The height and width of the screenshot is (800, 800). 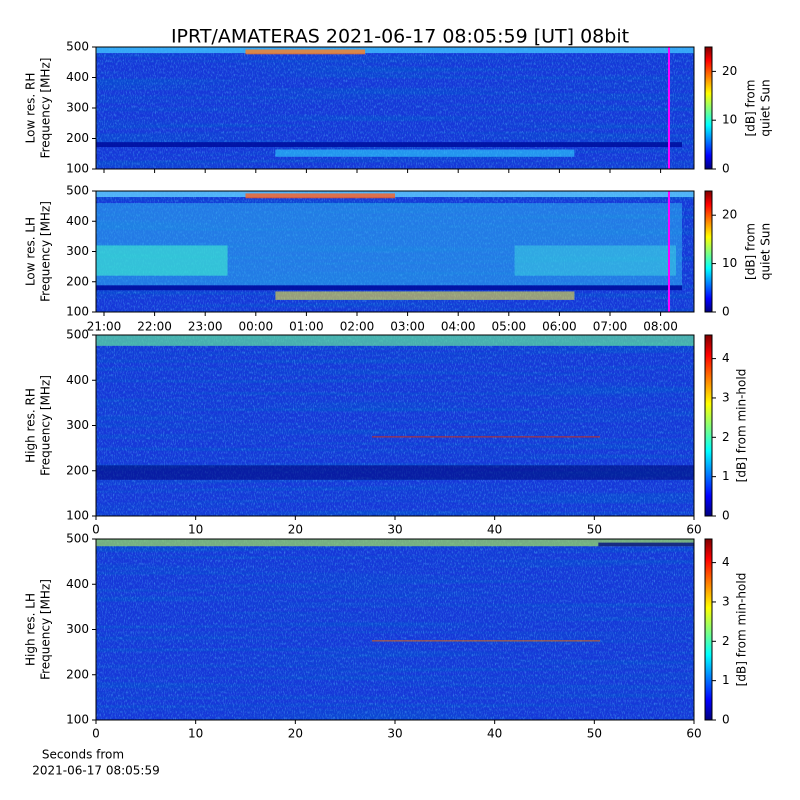 I want to click on y-axis-label: Low res. LH, so click(x=31, y=251).